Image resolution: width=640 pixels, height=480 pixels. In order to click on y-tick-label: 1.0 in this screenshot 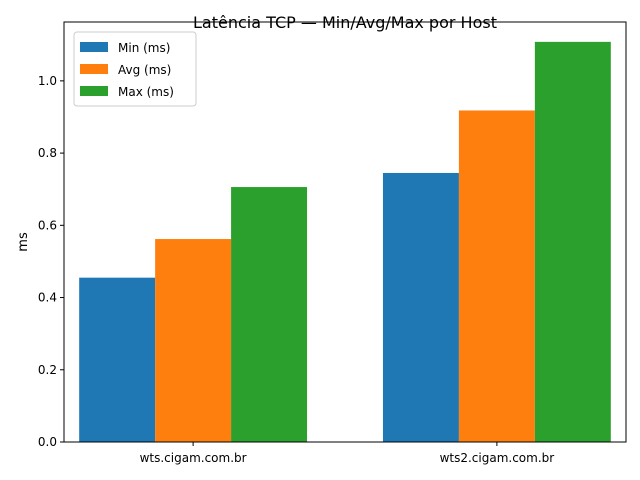, I will do `click(47, 81)`.